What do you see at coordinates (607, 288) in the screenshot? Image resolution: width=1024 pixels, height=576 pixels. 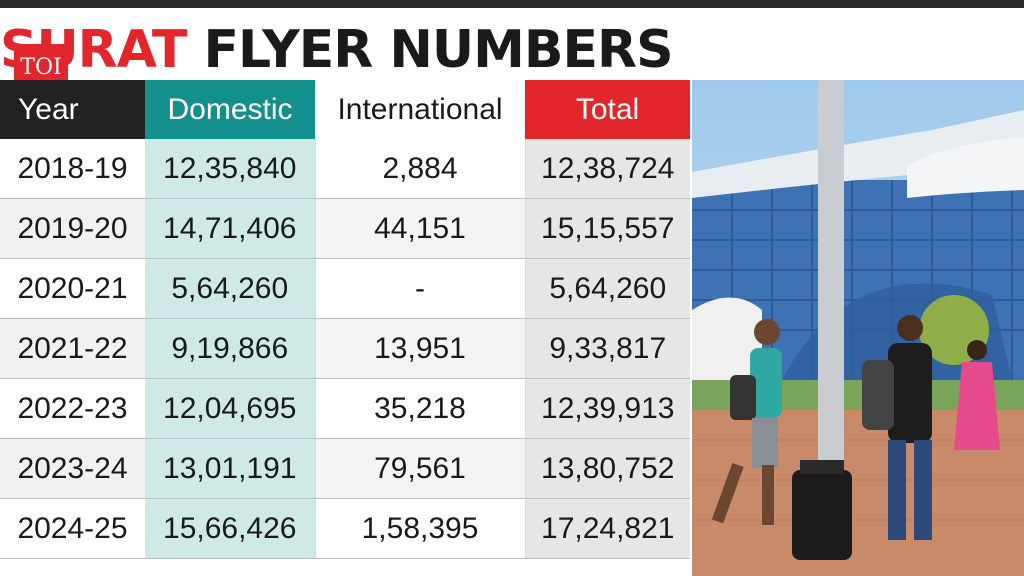 I see `cell-total: 5,64,260` at bounding box center [607, 288].